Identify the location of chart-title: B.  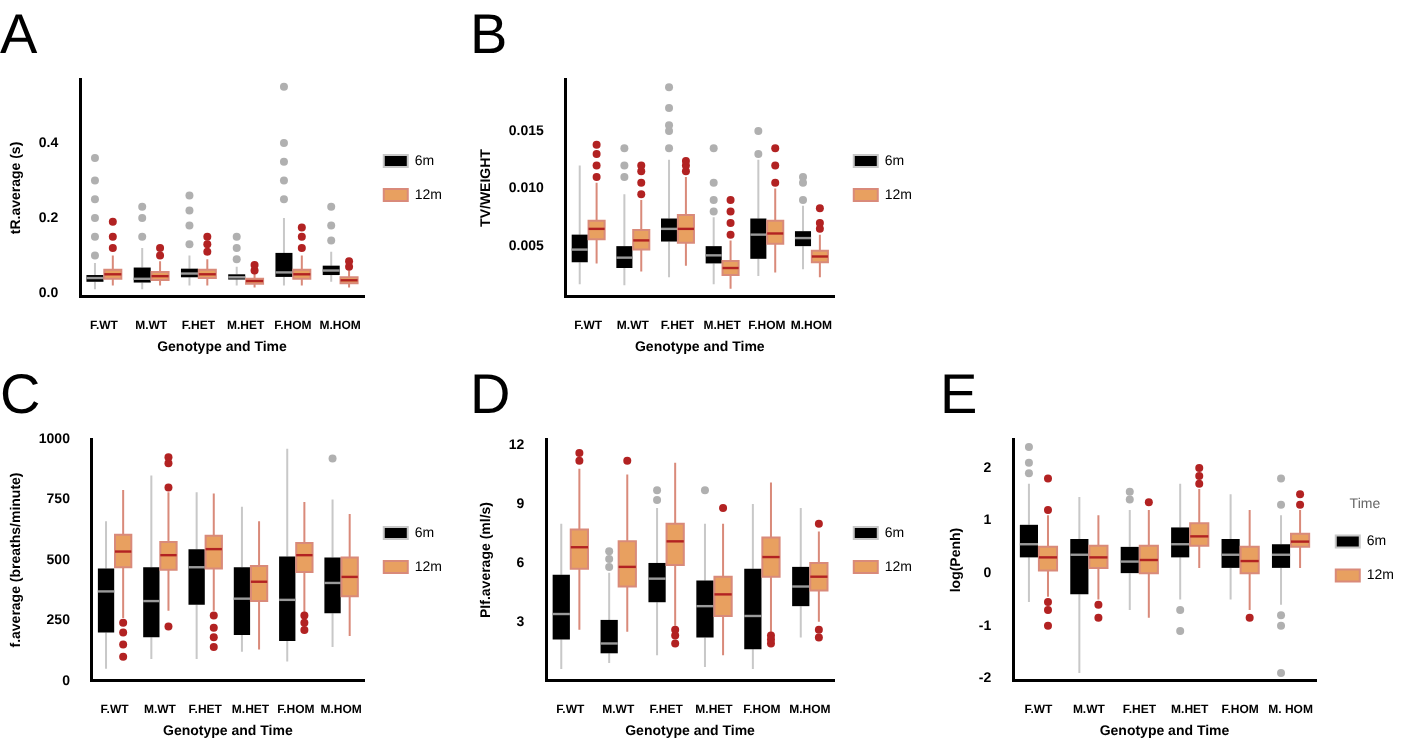
(489, 34).